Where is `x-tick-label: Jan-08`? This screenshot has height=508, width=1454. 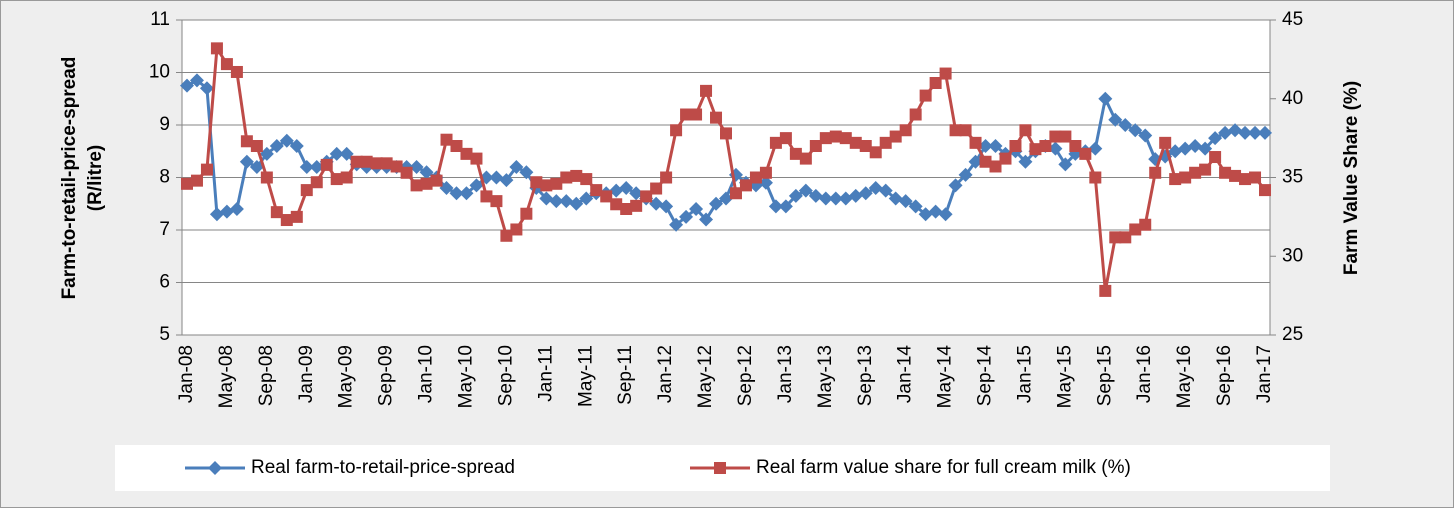
x-tick-label: Jan-08 is located at coordinates (186, 374).